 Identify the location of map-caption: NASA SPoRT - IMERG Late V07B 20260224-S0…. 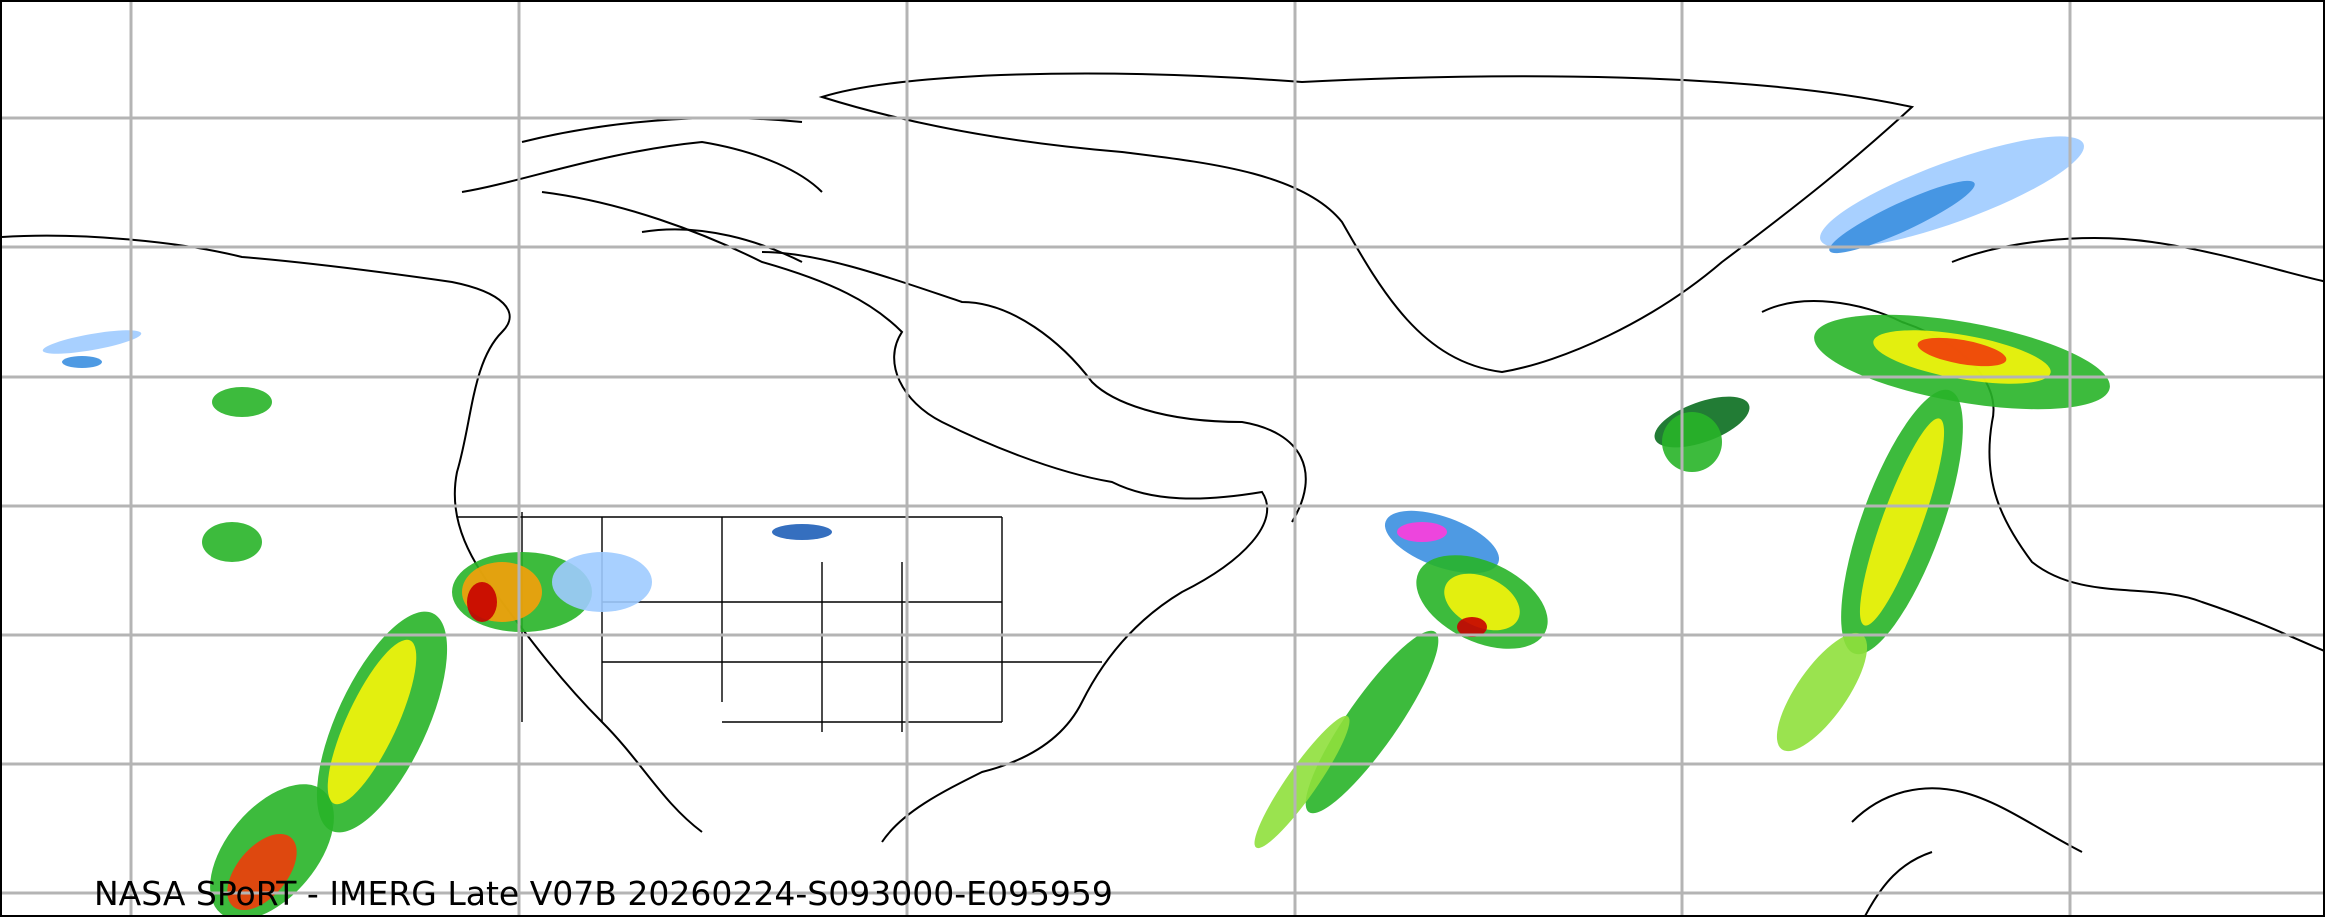
(603, 893).